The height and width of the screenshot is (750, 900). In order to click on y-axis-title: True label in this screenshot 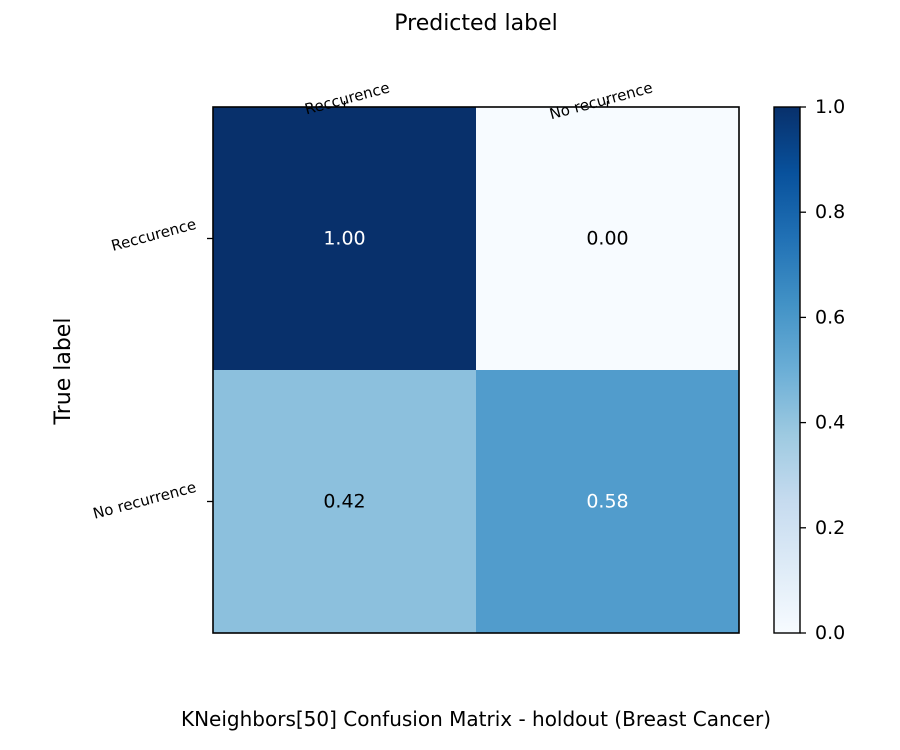, I will do `click(63, 372)`.